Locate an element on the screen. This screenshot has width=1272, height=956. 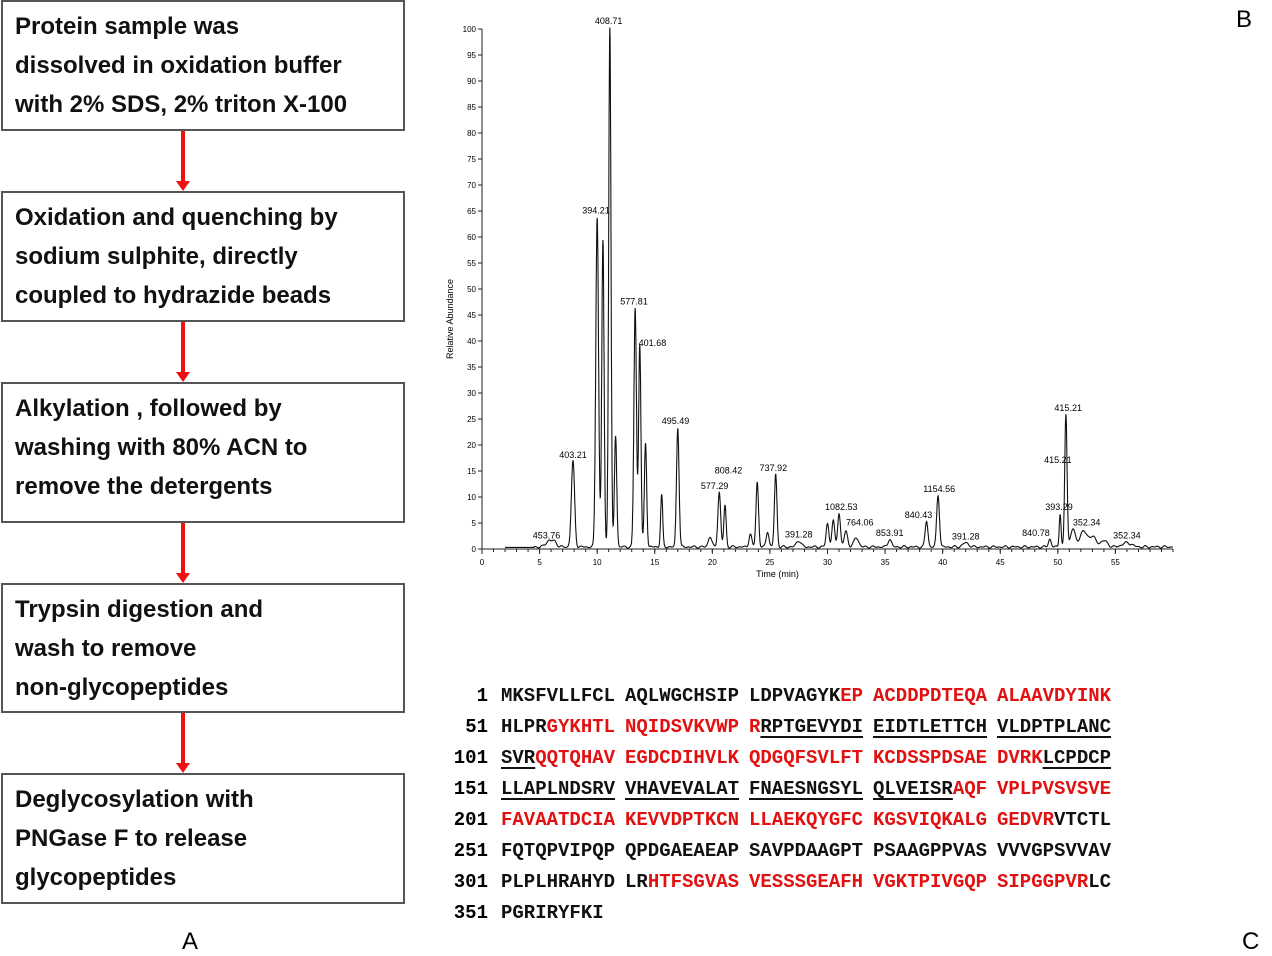
residue-number: 351 is located at coordinates (470, 913).